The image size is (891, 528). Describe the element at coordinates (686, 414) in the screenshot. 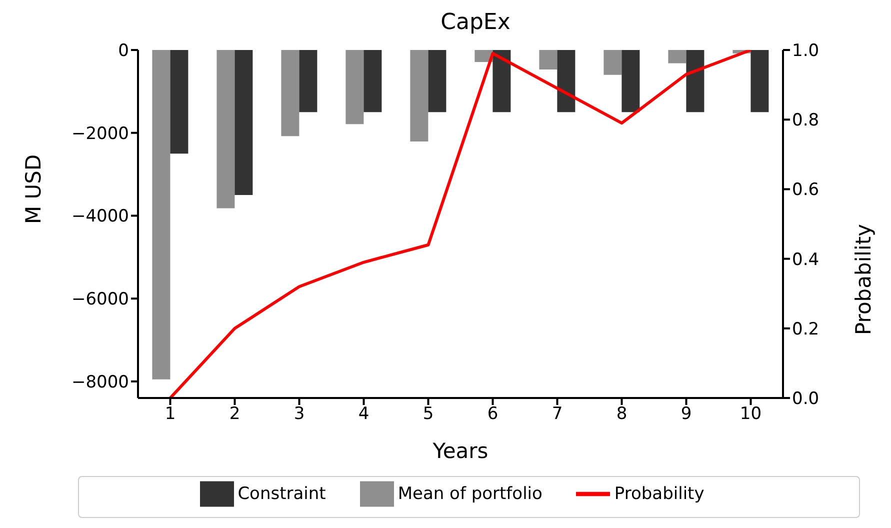

I see `x-tick-label: 9` at that location.